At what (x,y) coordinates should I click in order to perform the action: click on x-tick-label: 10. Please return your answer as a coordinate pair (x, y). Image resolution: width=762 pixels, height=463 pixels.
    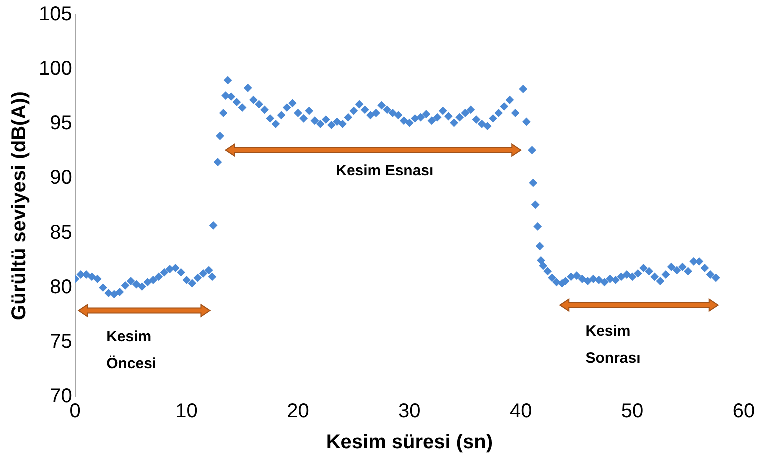
    Looking at the image, I should click on (187, 411).